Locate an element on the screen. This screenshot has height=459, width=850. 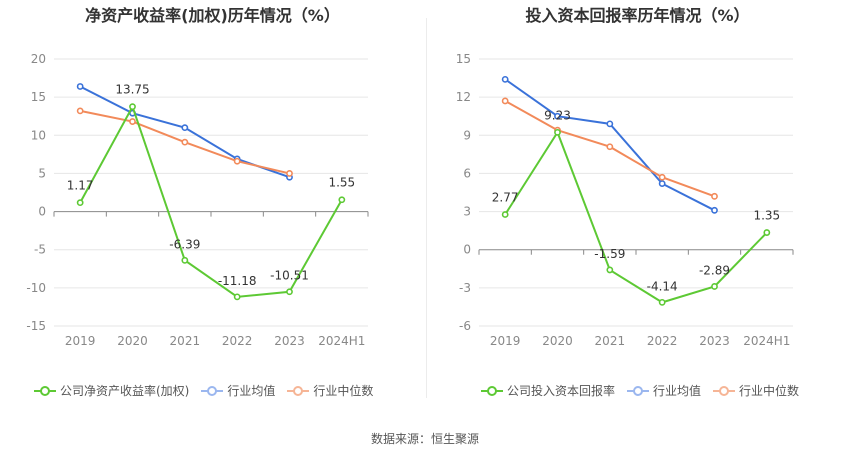
y-tick-label: 3 is located at coordinates (467, 212).